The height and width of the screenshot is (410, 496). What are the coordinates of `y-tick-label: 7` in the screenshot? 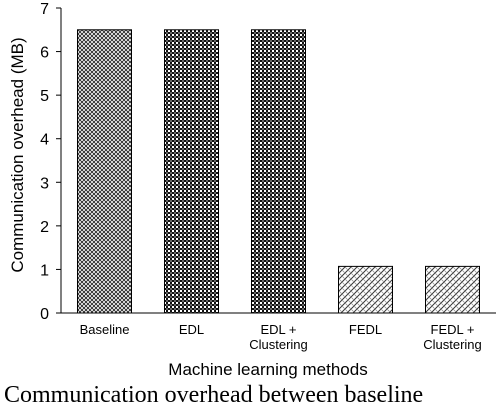 It's located at (44, 9).